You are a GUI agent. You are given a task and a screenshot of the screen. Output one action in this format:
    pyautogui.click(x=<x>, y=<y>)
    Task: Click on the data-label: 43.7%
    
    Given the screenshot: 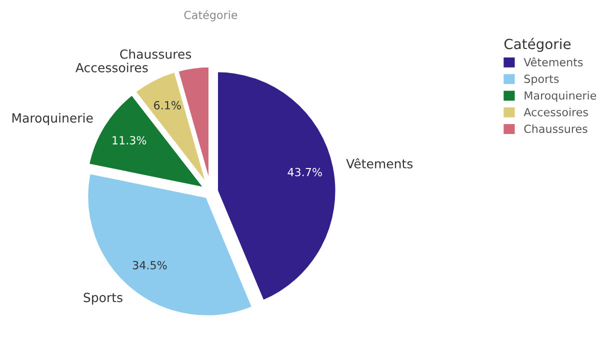 What is the action you would take?
    pyautogui.click(x=305, y=172)
    